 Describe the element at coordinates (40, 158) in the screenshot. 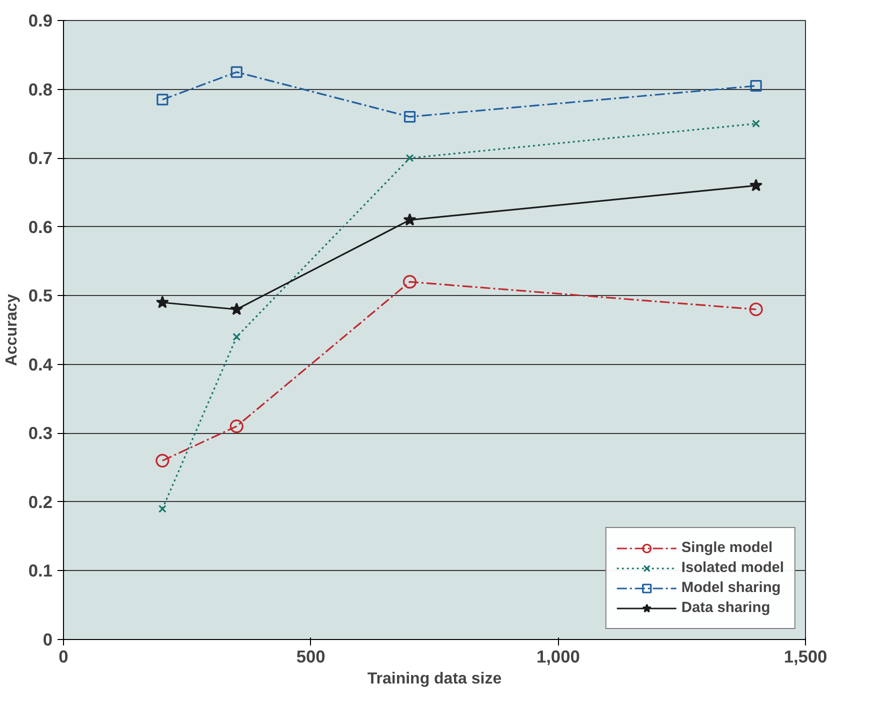

I see `y-tick-label: 0.7` at that location.